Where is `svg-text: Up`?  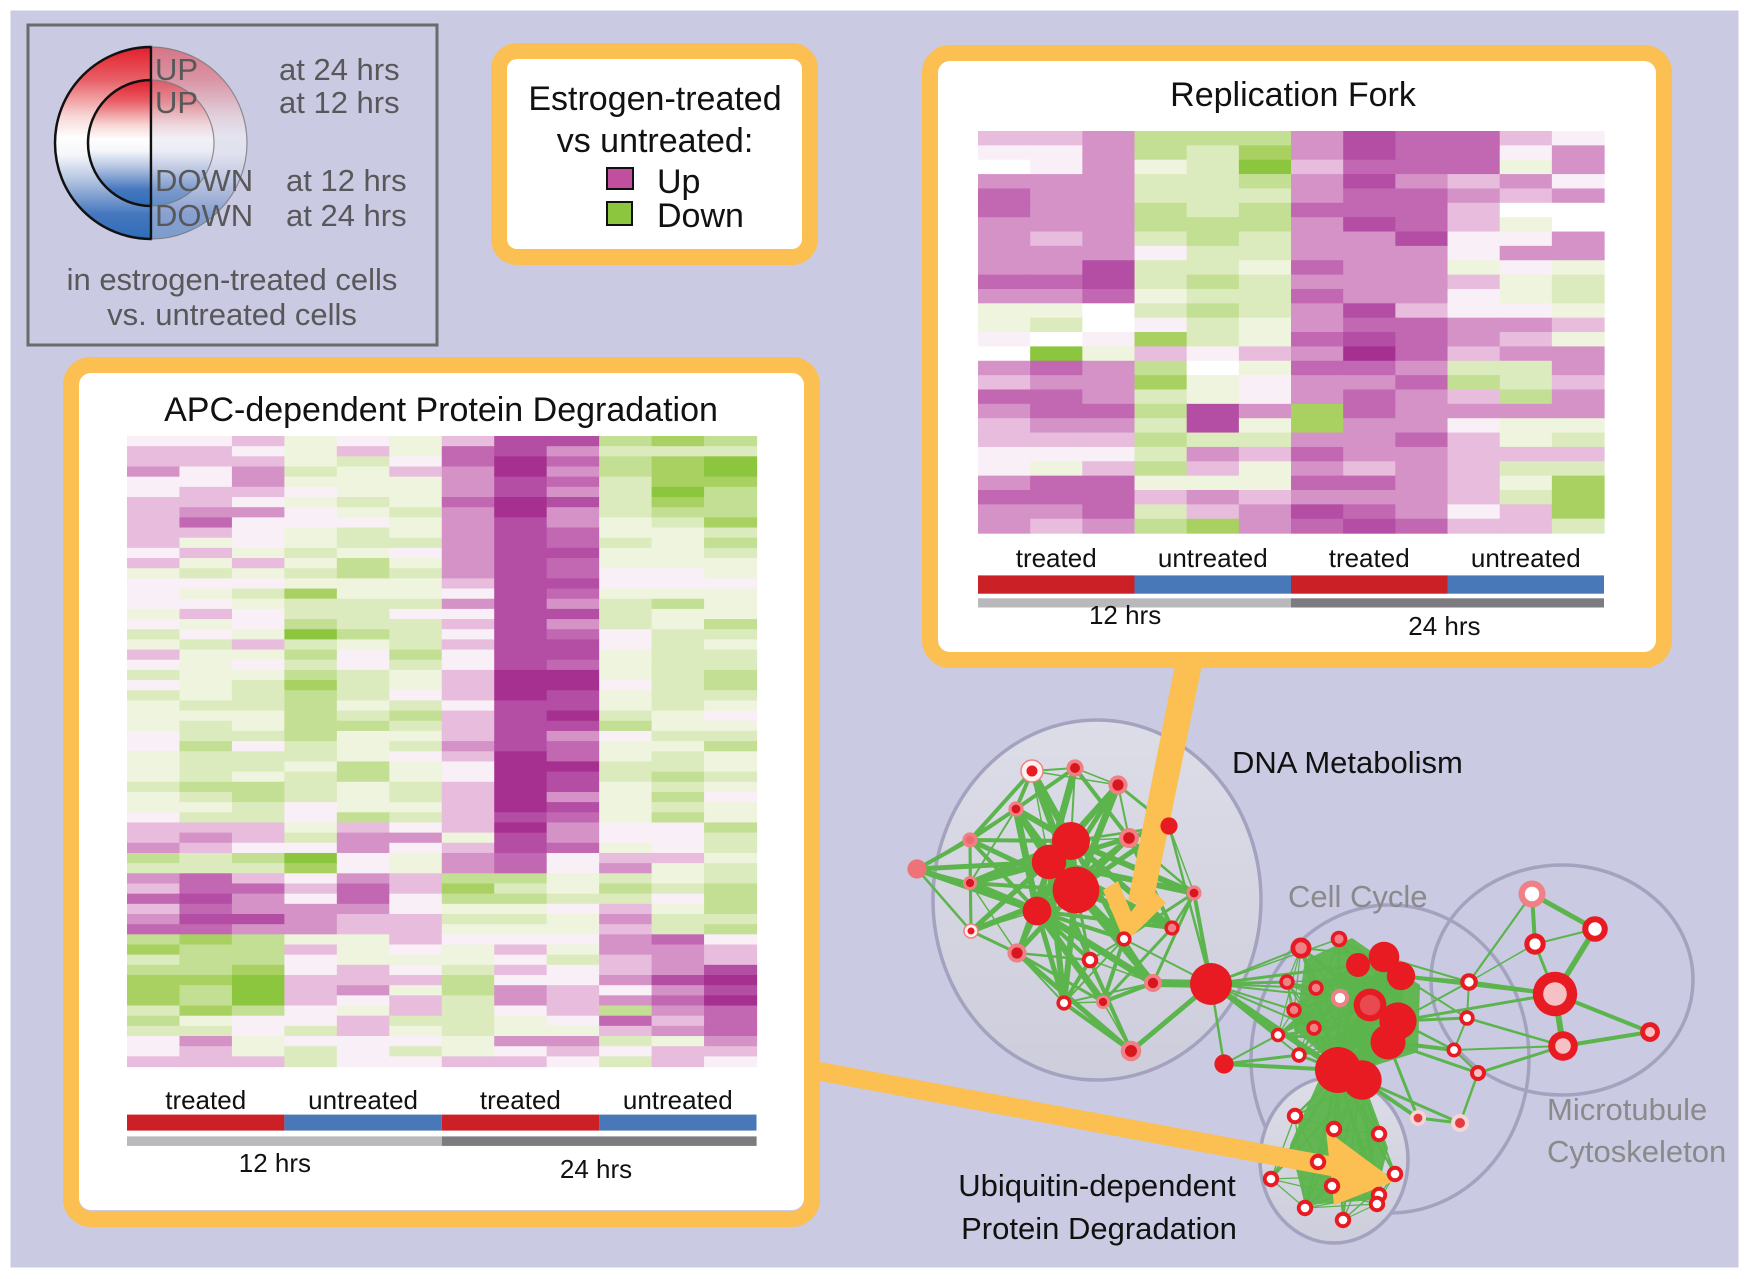
svg-text: Up is located at coordinates (678, 182).